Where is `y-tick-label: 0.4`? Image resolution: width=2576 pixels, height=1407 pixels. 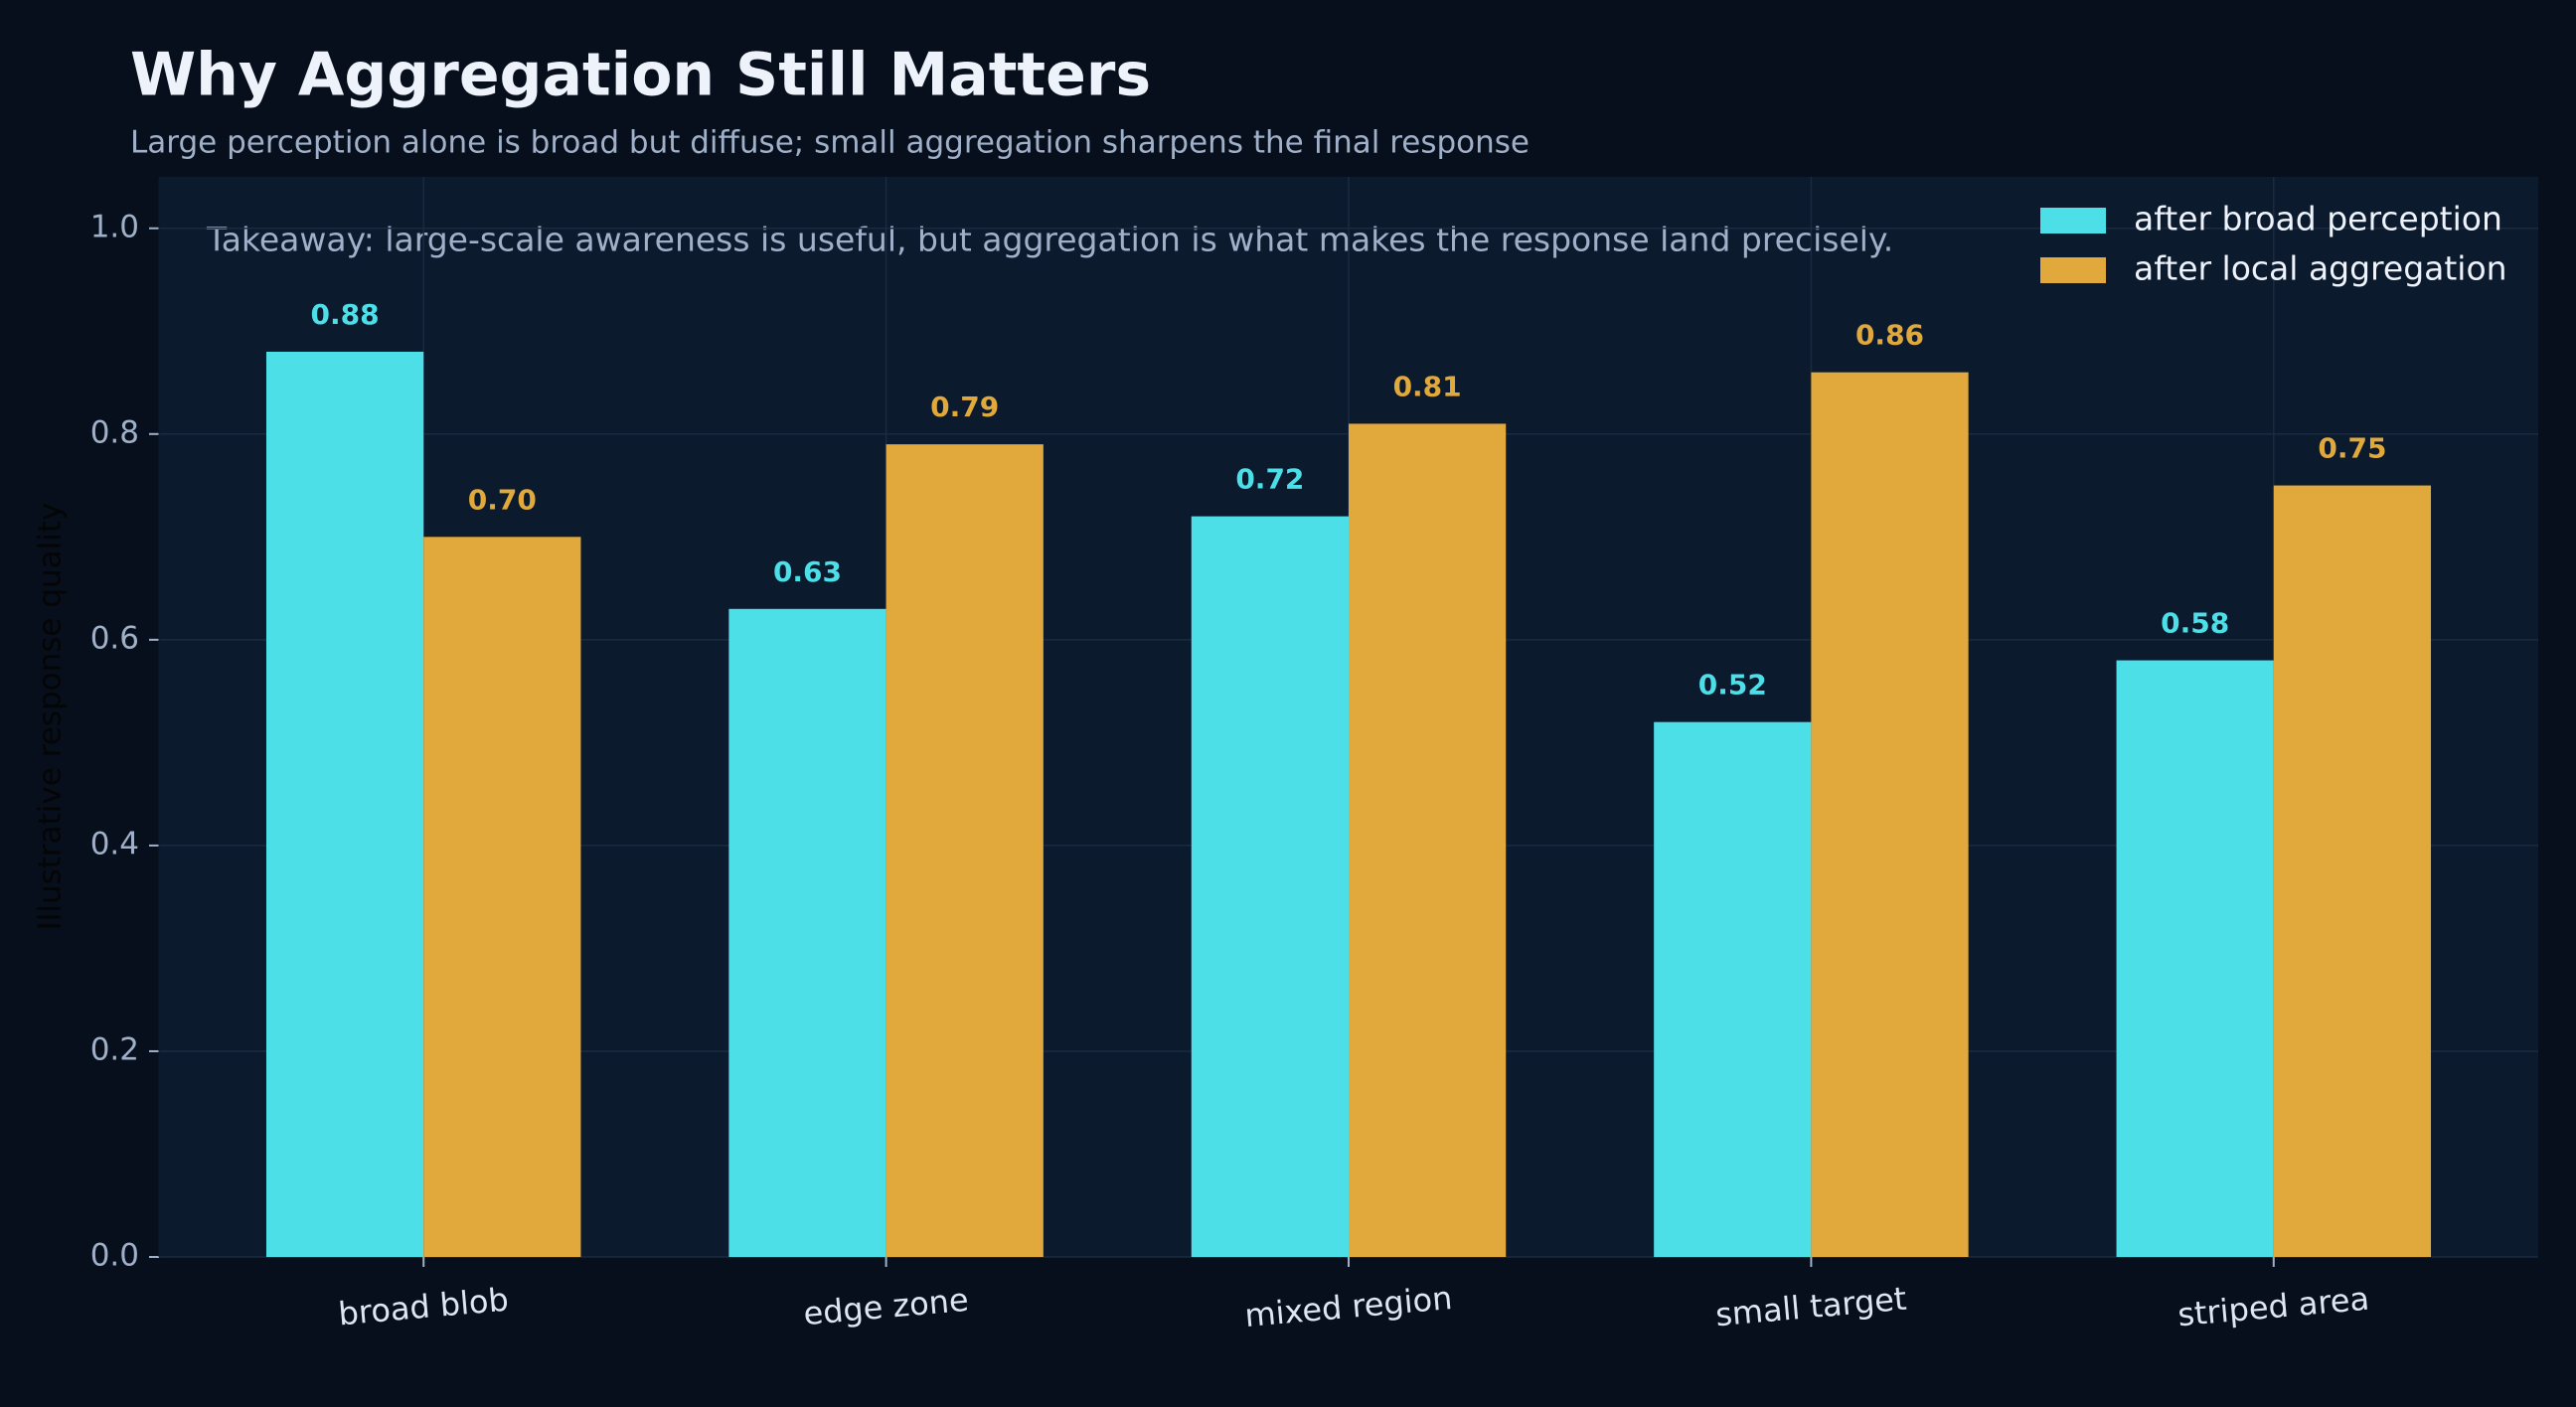
y-tick-label: 0.4 is located at coordinates (114, 843).